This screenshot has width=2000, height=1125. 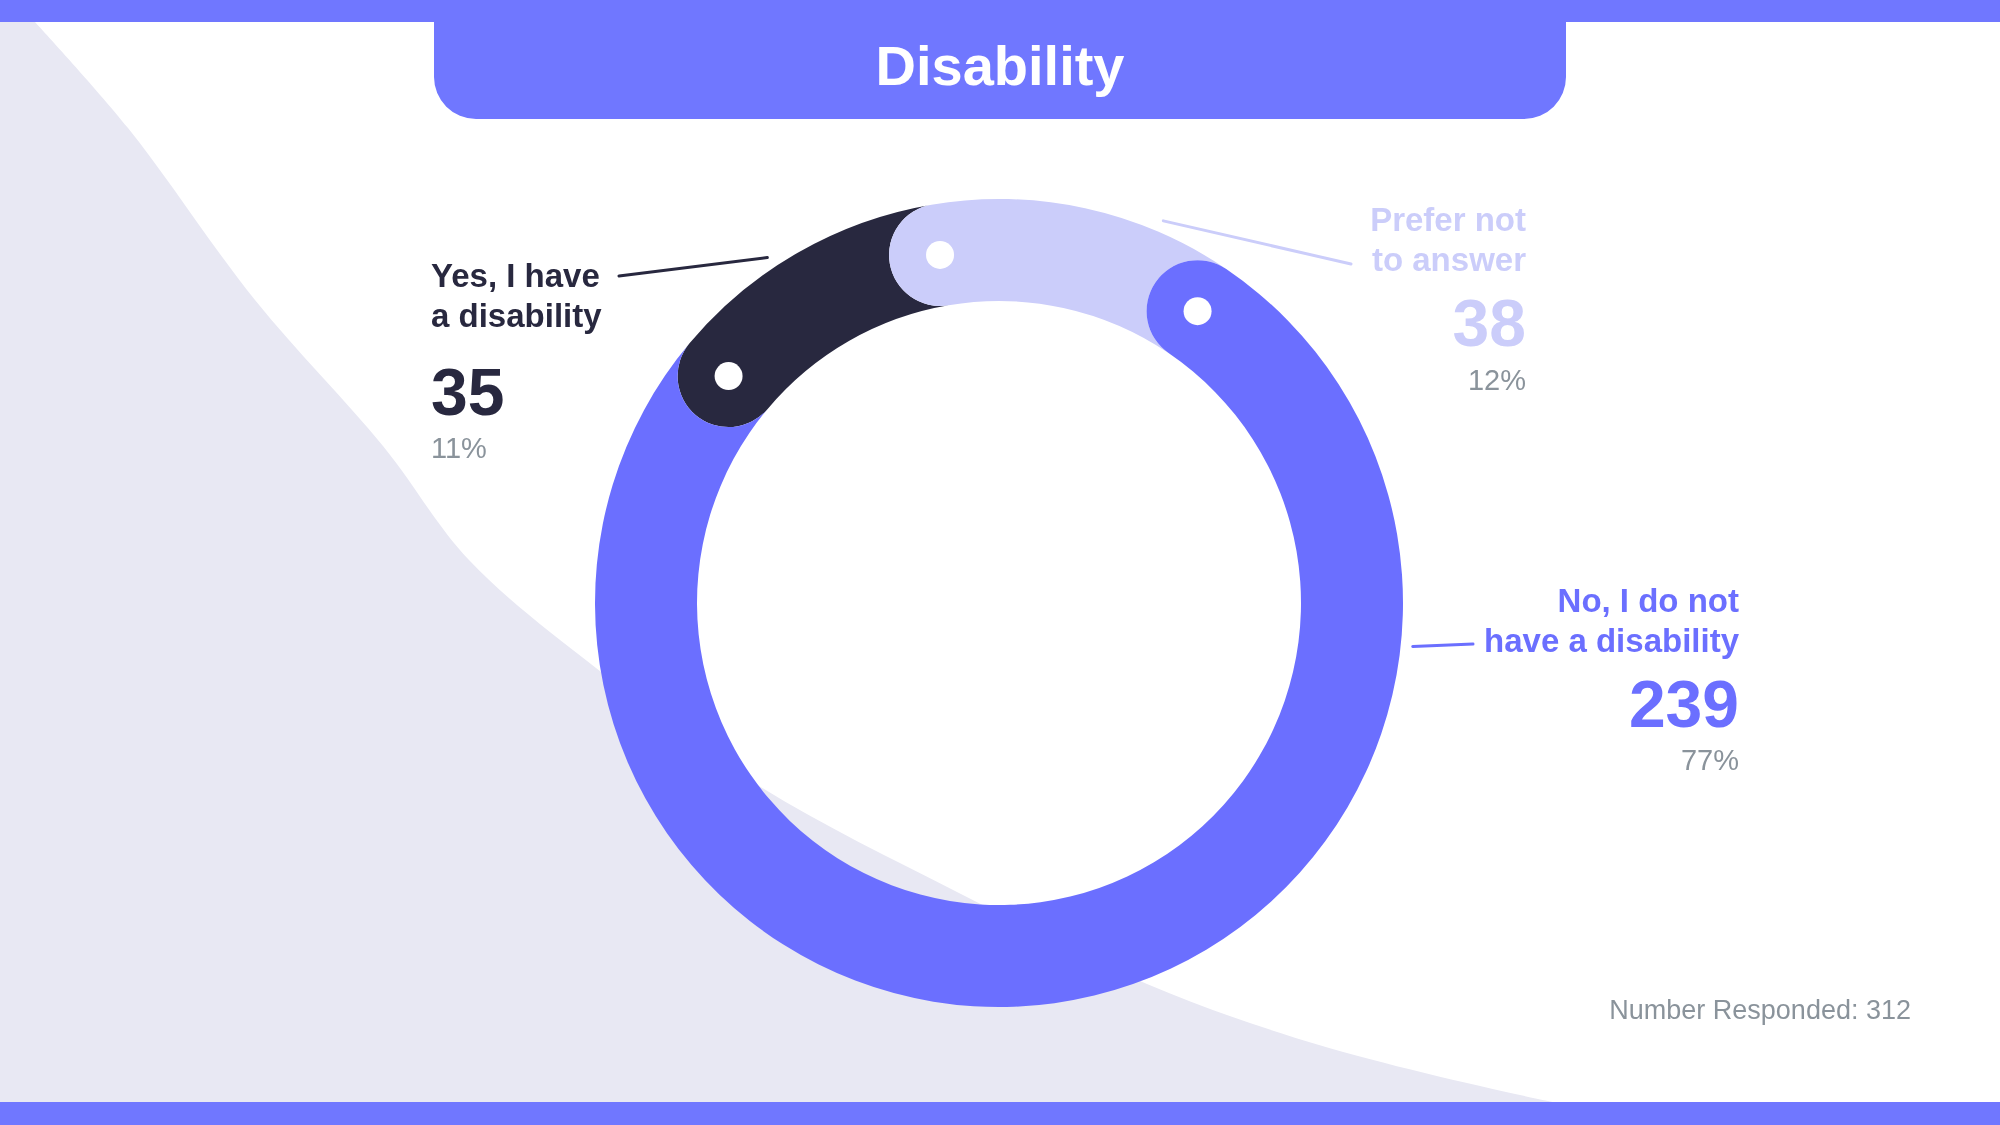 I want to click on text: 77%, so click(x=1709, y=760).